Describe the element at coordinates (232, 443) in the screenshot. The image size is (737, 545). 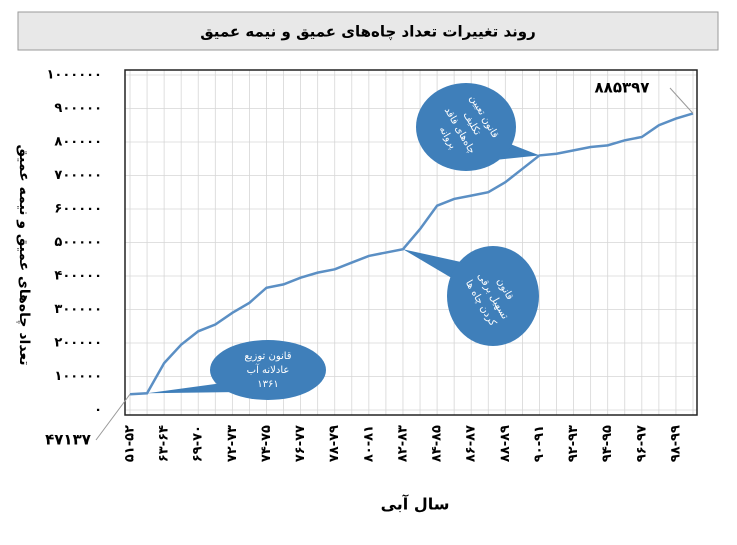
I see `x-tick-label: ۷۲-۷۳` at that location.